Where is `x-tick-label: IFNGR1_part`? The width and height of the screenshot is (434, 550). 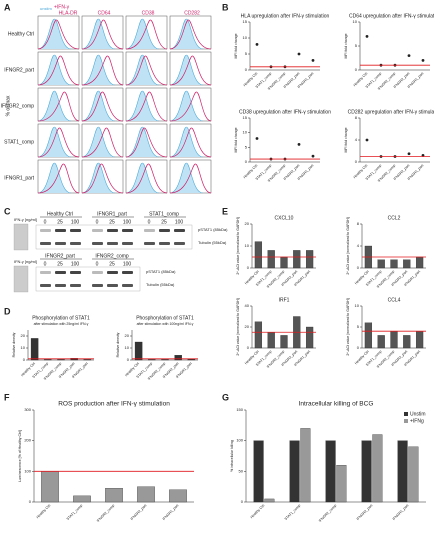
x-tick-label: IFNGR1_part is located at coordinates (401, 513).